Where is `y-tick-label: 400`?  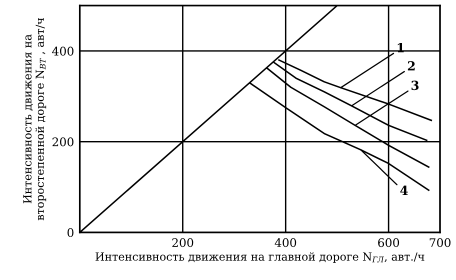 y-tick-label: 400 is located at coordinates (63, 51).